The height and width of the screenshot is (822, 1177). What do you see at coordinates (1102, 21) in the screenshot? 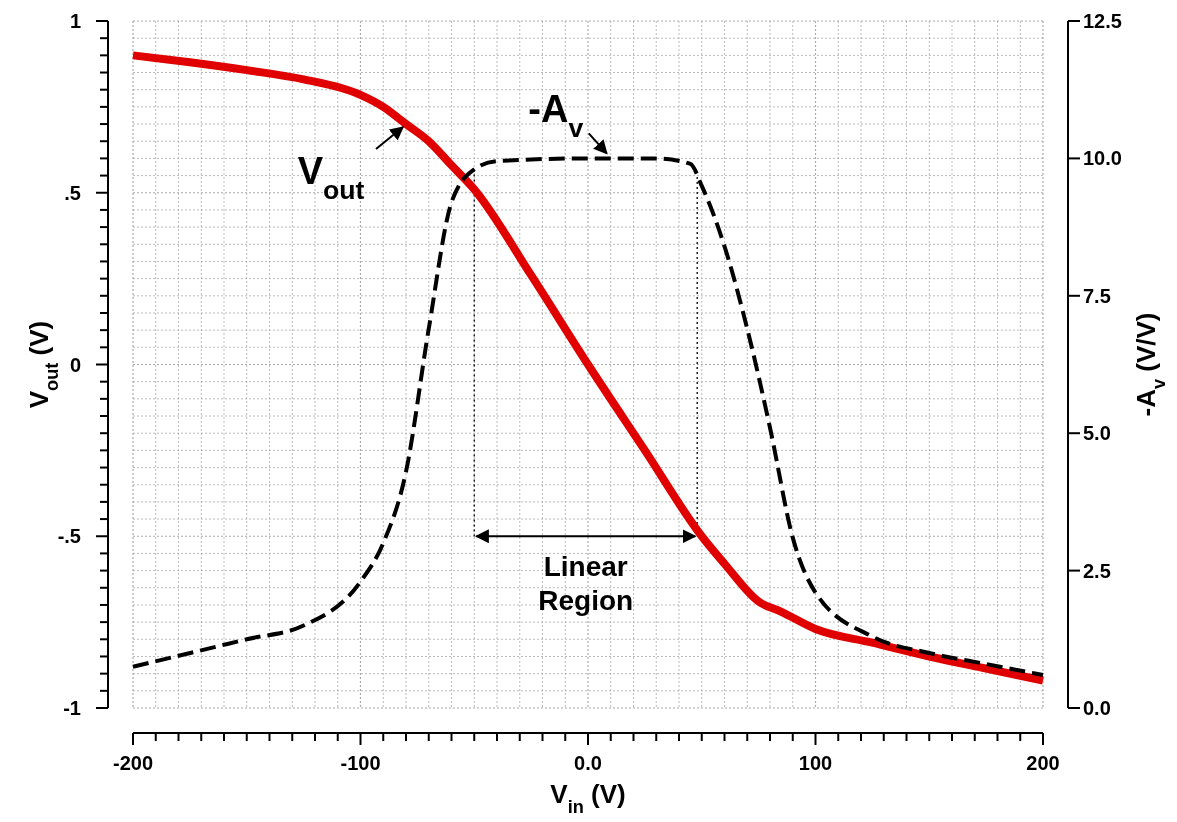
I see `y2-tick-label: 12.5` at bounding box center [1102, 21].